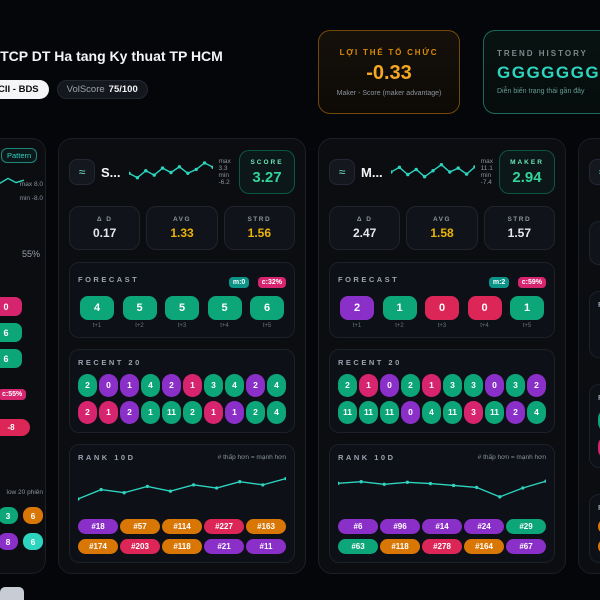 This screenshot has height=600, width=600. Describe the element at coordinates (399, 325) in the screenshot. I see `forecast-horizon-label: t+2` at that location.